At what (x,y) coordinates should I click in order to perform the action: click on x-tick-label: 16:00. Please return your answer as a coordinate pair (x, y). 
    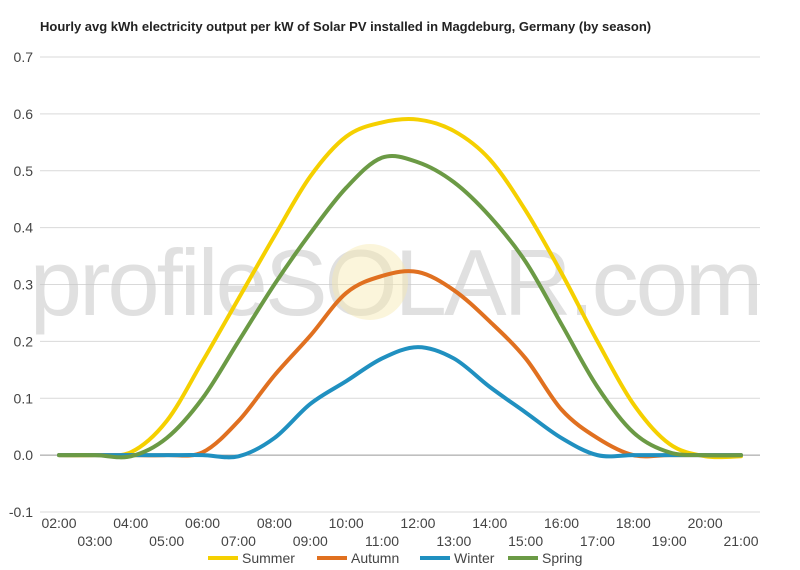
    Looking at the image, I should click on (561, 523).